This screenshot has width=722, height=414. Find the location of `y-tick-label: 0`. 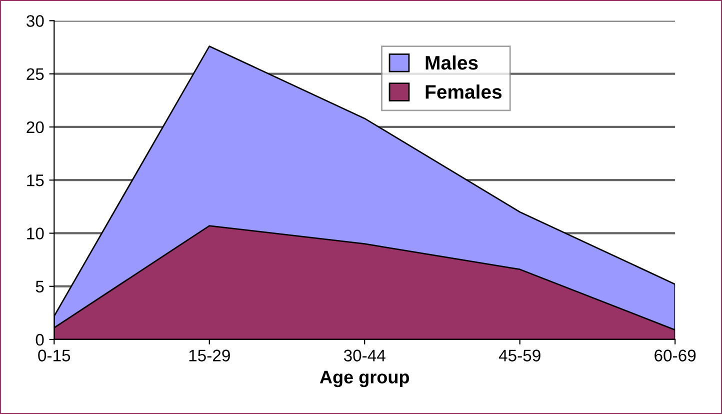

y-tick-label: 0 is located at coordinates (40, 340).